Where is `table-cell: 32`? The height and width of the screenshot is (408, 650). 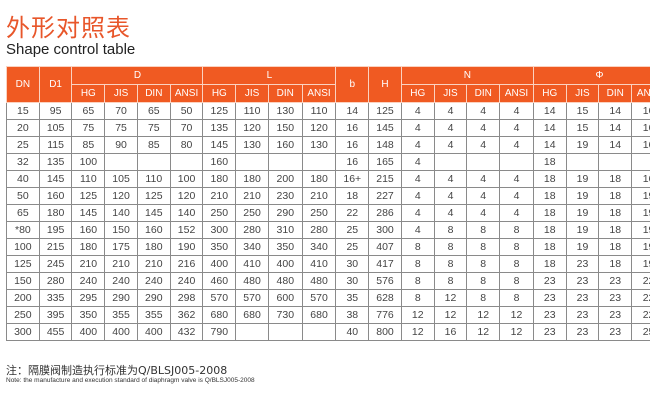
table-cell: 32 is located at coordinates (23, 162).